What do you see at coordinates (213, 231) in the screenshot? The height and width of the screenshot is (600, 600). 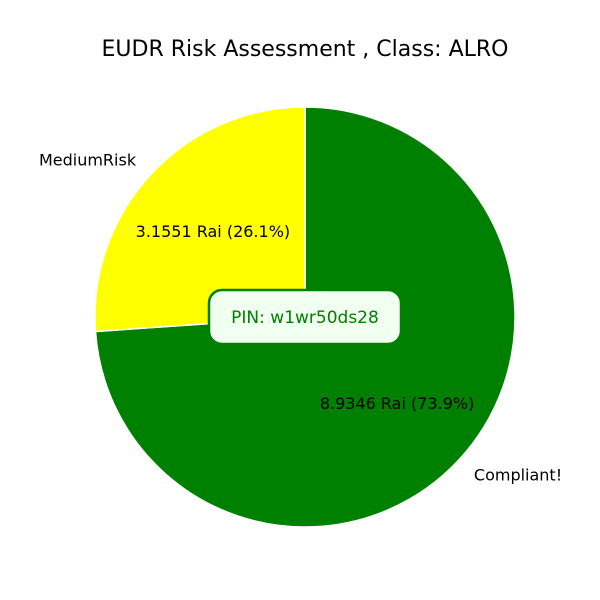 I see `slice-value-label: 3.1551 Rai (26.1%)` at bounding box center [213, 231].